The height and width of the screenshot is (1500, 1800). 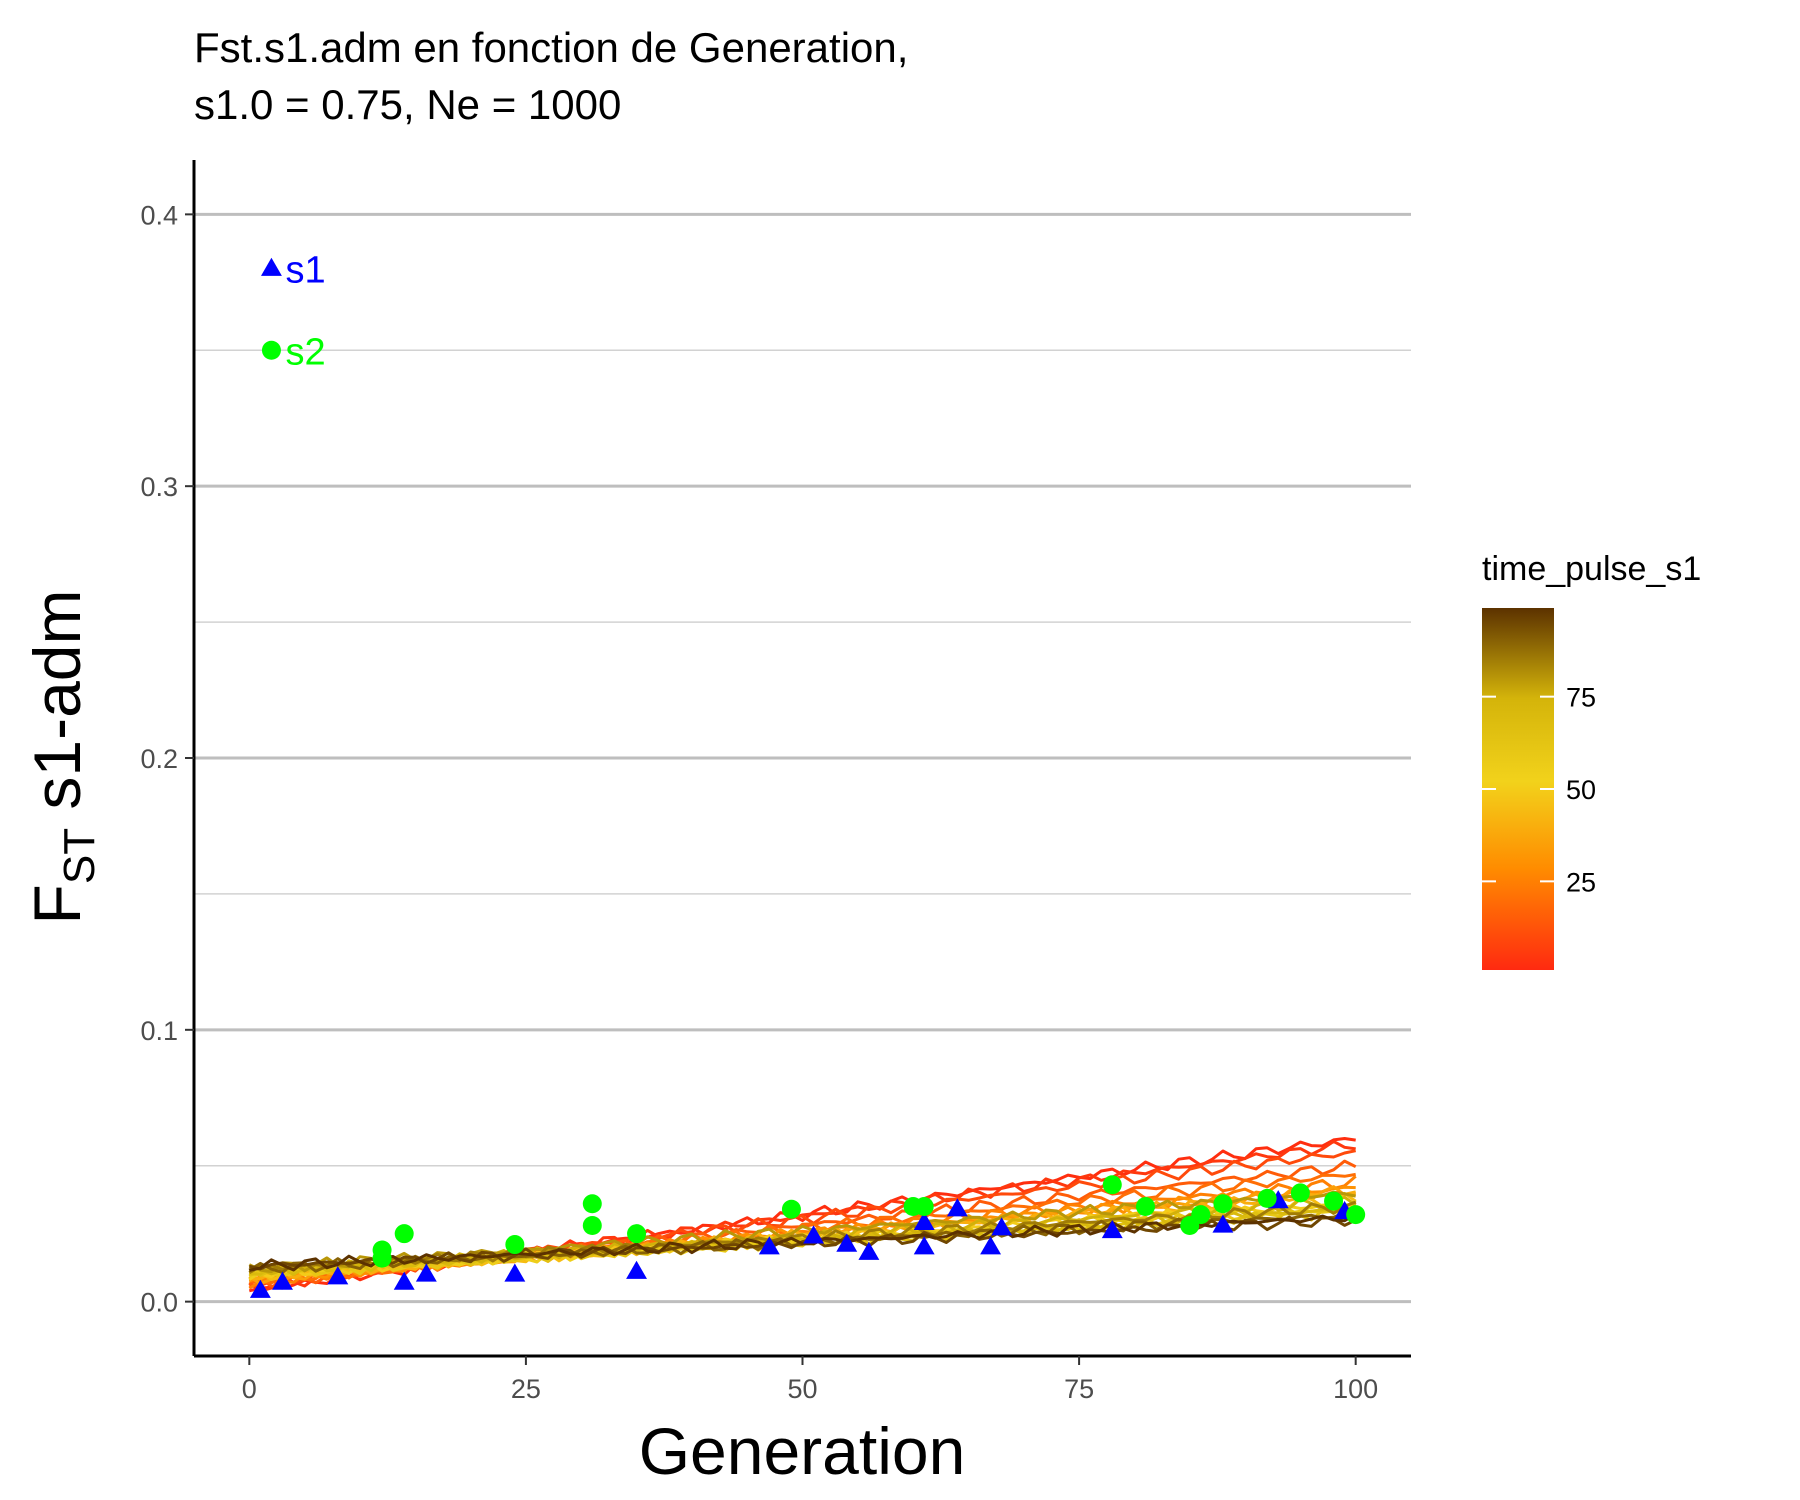 What do you see at coordinates (271, 350) in the screenshot?
I see `annotation-marker-s2` at bounding box center [271, 350].